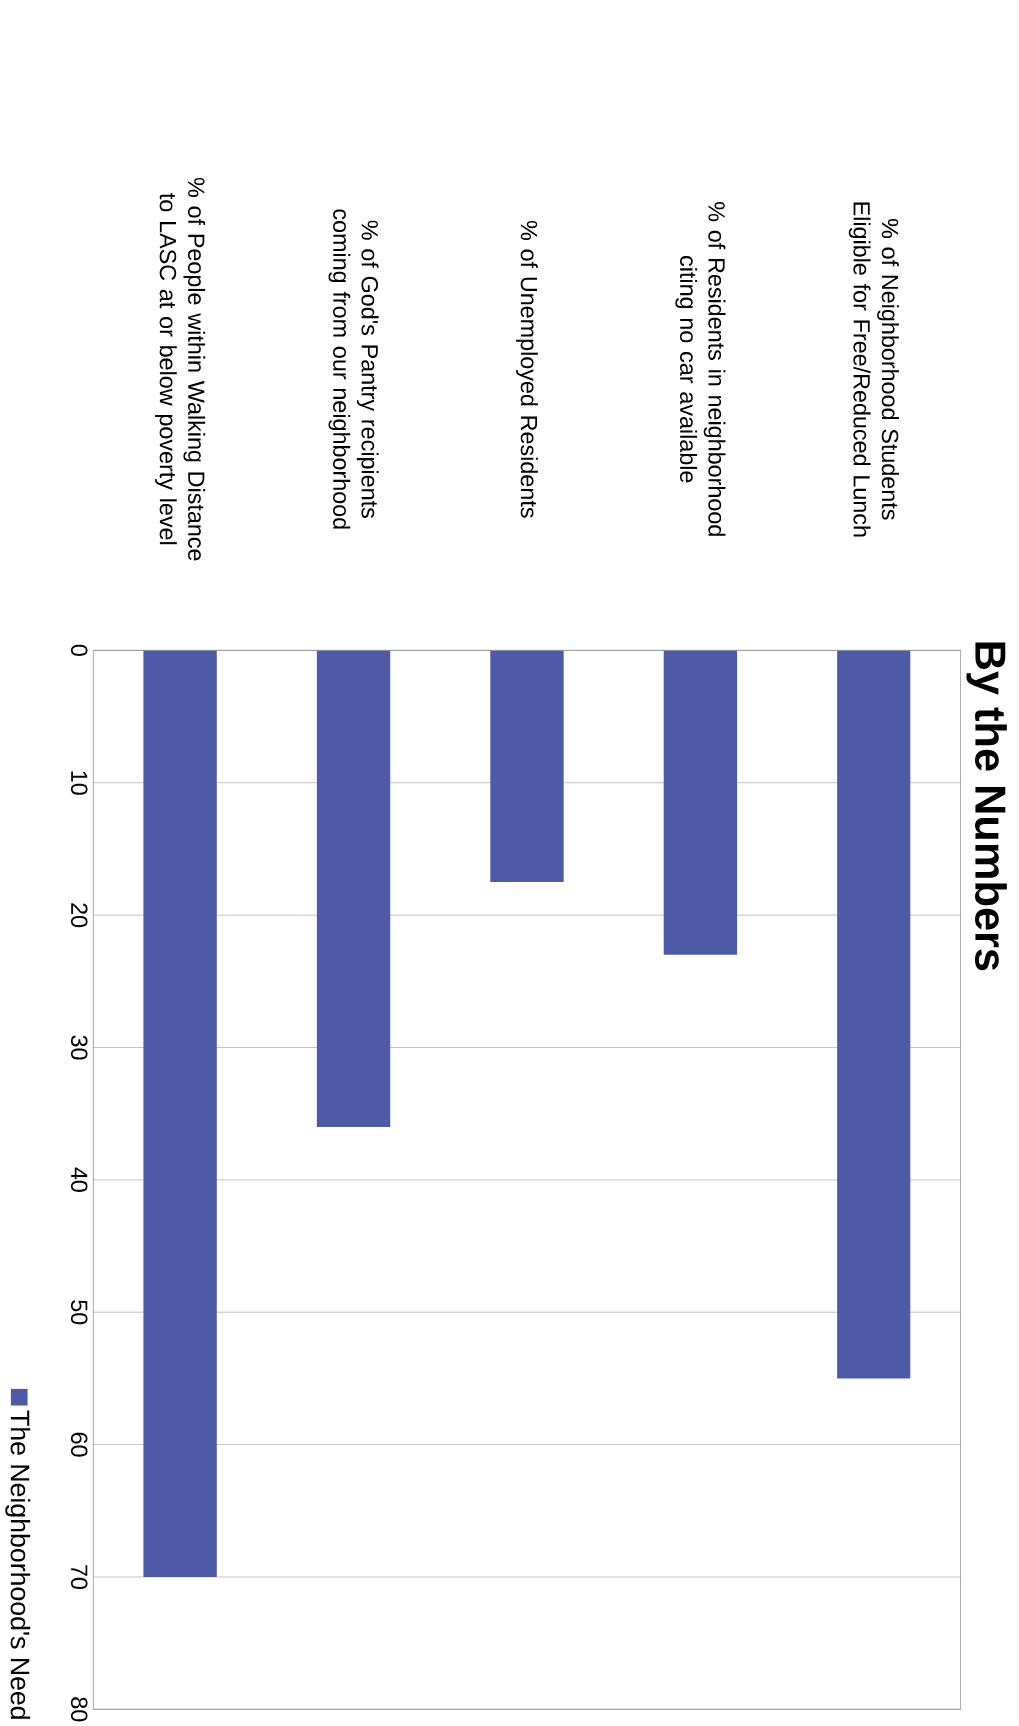 This screenshot has width=1019, height=1726. Describe the element at coordinates (79, 783) in the screenshot. I see `y-tick-label: 10` at that location.